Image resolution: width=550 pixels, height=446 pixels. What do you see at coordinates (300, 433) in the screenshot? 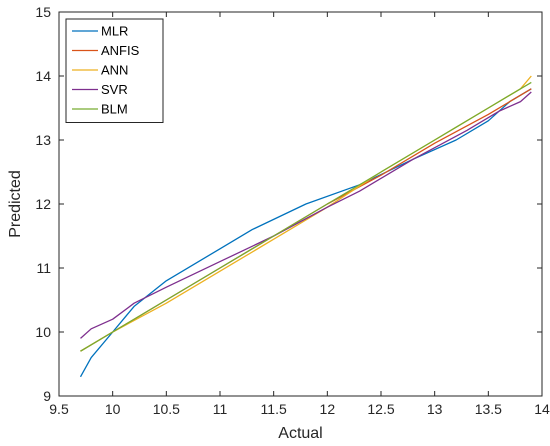
I see `x-axis-label: Actual` at bounding box center [300, 433].